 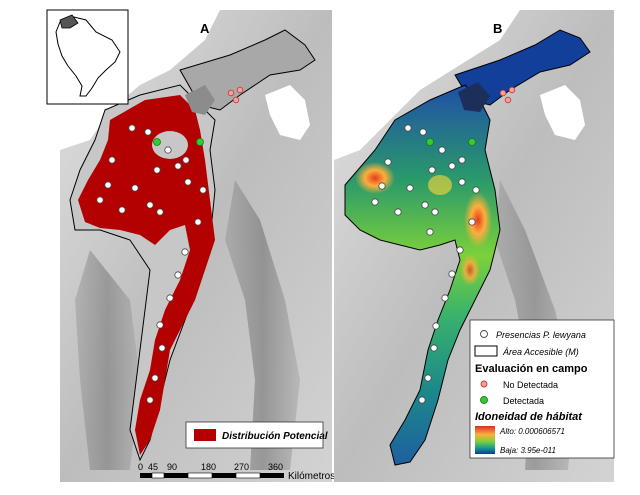 What do you see at coordinates (262, 325) in the screenshot?
I see `panel-a-cordillera-east` at bounding box center [262, 325].